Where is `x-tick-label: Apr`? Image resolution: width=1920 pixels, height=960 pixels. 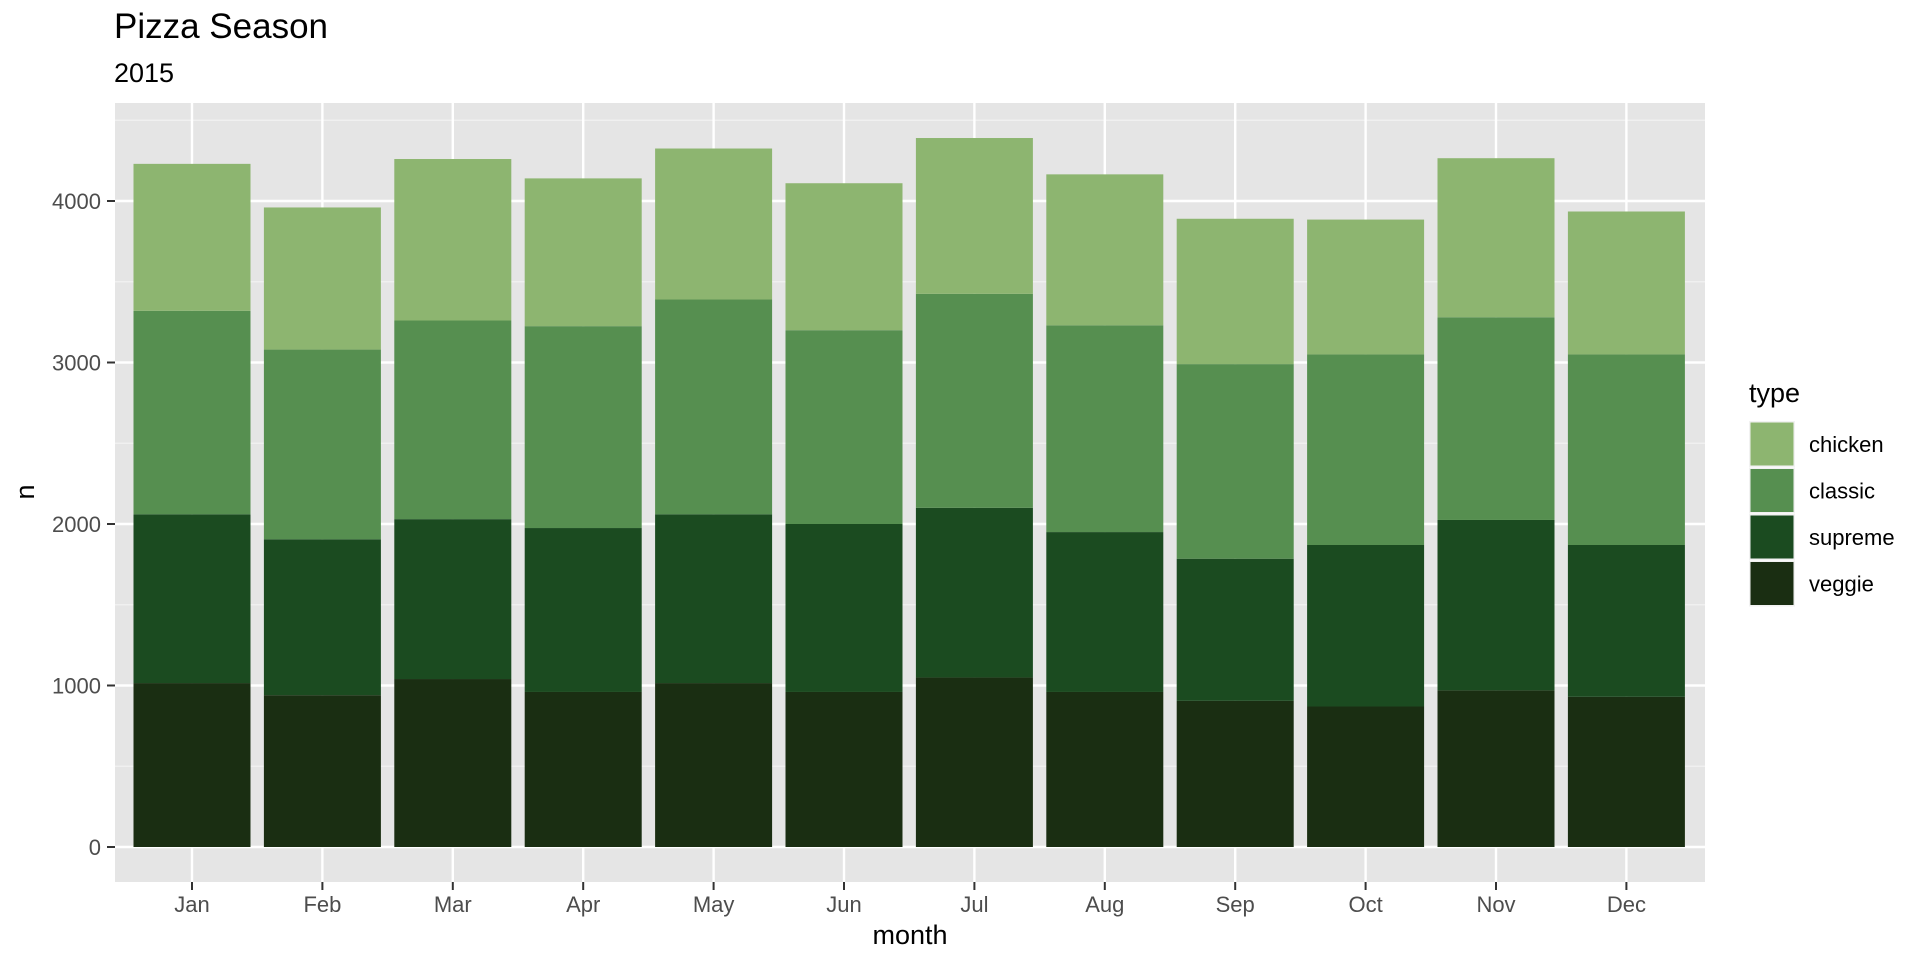 x-tick-label: Apr is located at coordinates (583, 904).